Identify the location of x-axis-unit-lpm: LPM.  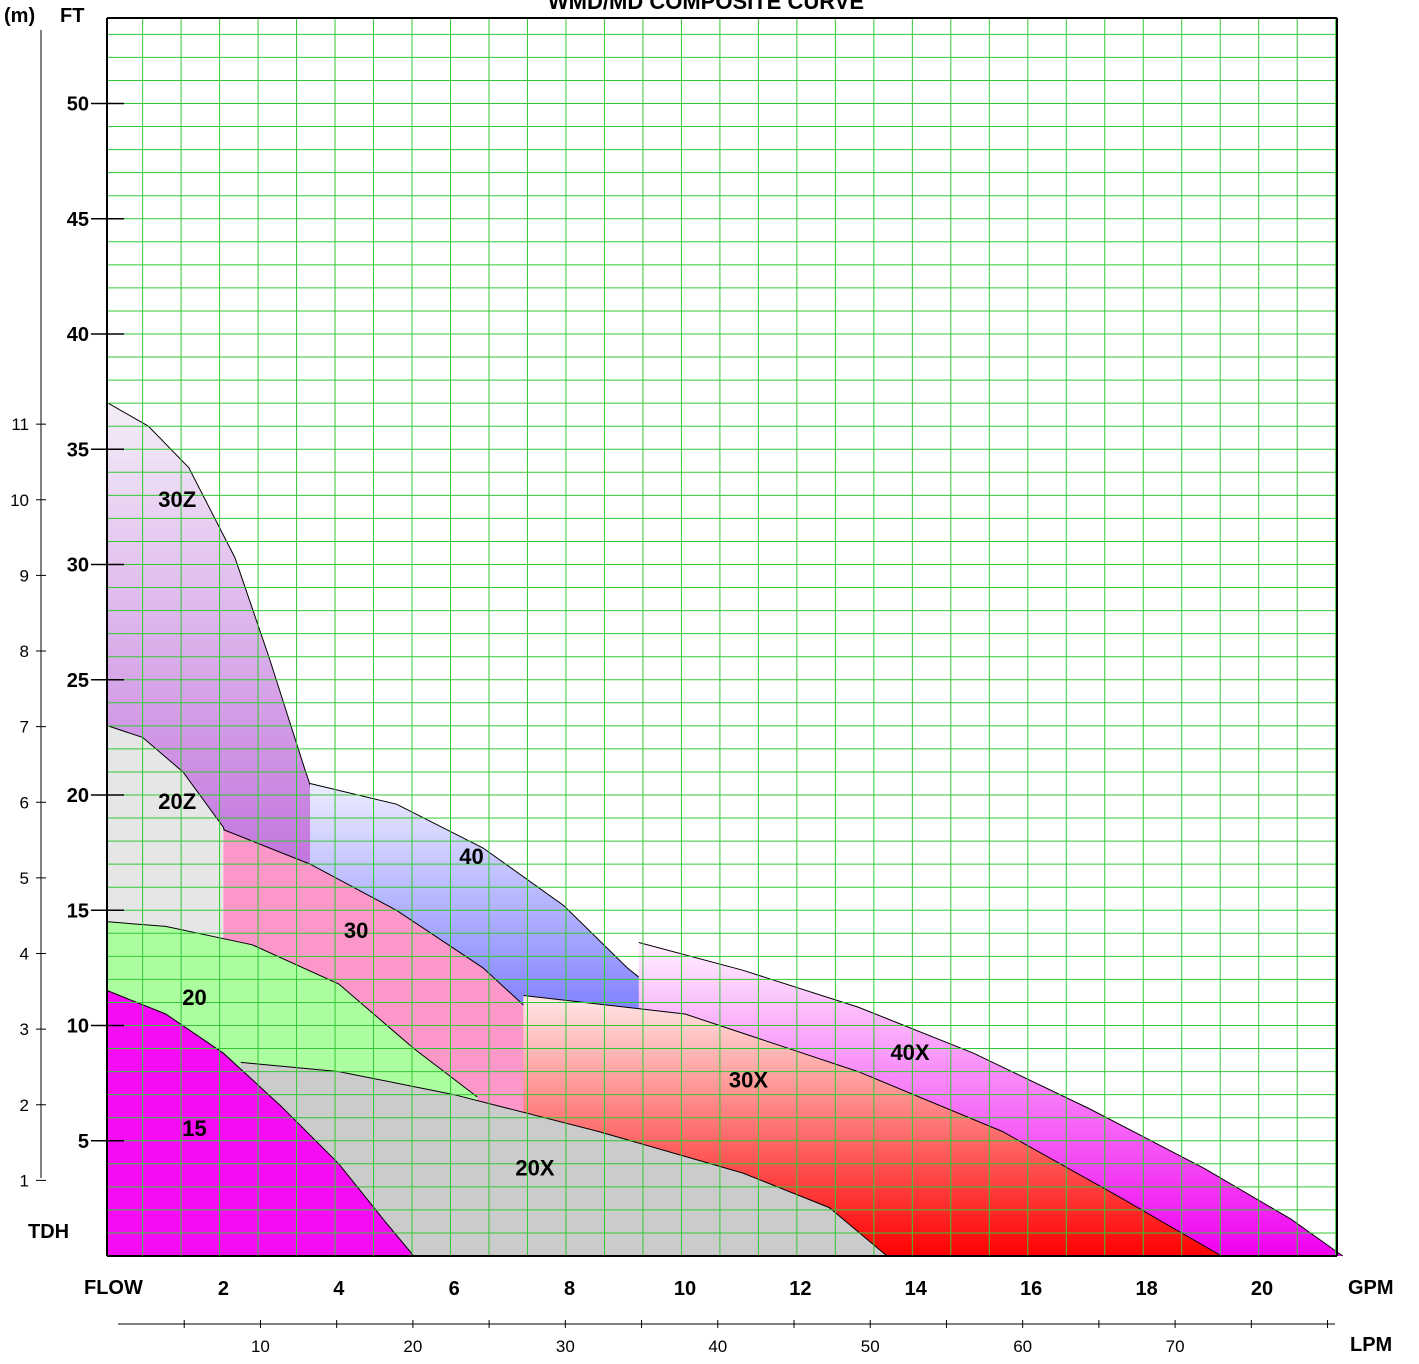
(1371, 1345).